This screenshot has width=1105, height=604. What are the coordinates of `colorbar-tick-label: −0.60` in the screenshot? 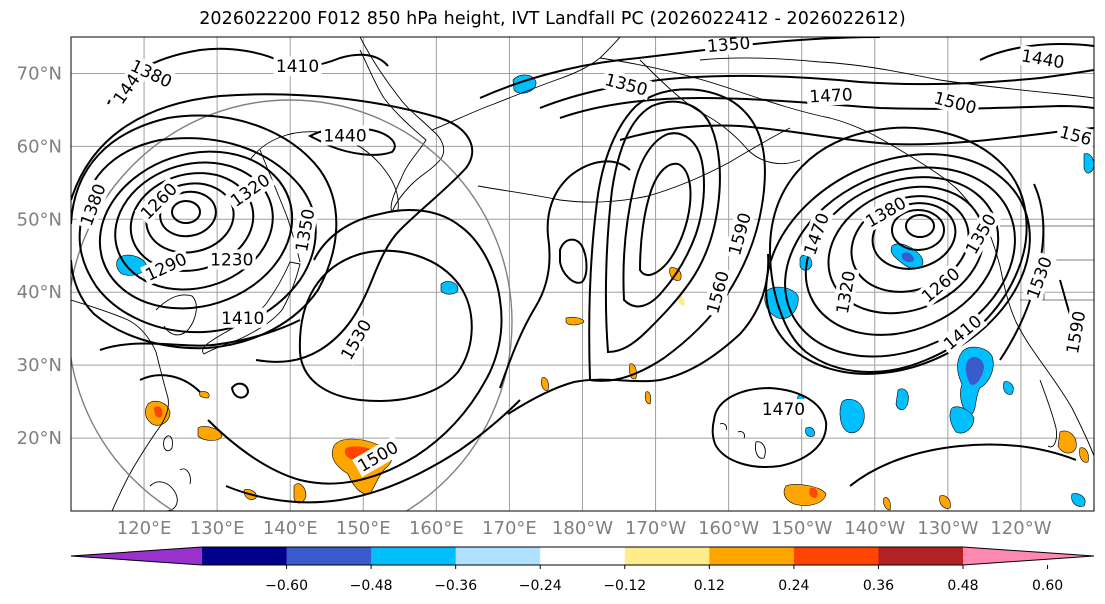 It's located at (286, 586).